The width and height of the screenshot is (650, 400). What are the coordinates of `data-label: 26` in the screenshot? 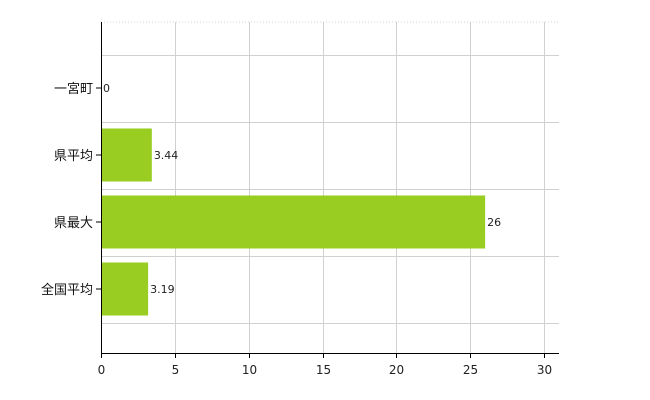 It's located at (494, 222).